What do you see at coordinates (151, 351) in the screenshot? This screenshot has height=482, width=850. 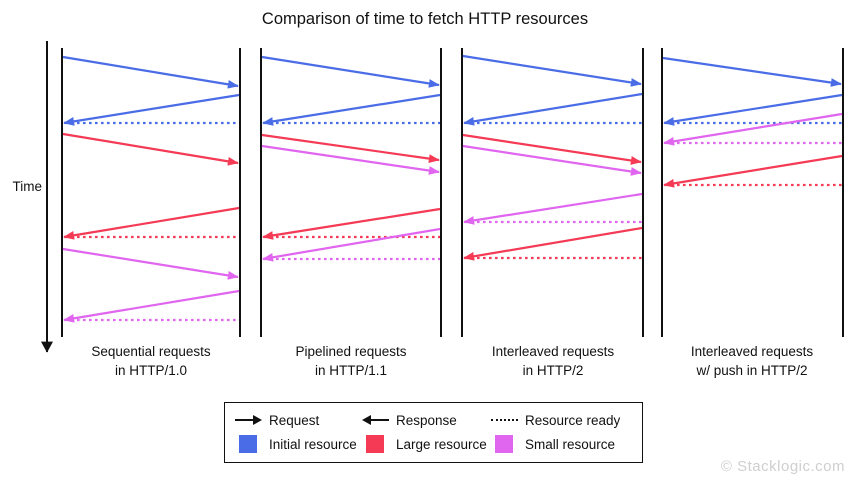 I see `caption-line: Sequential requests` at bounding box center [151, 351].